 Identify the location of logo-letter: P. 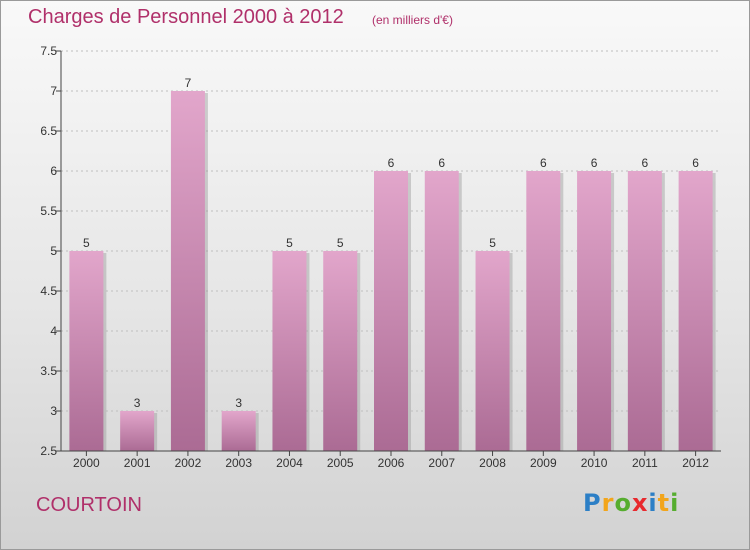
(592, 503).